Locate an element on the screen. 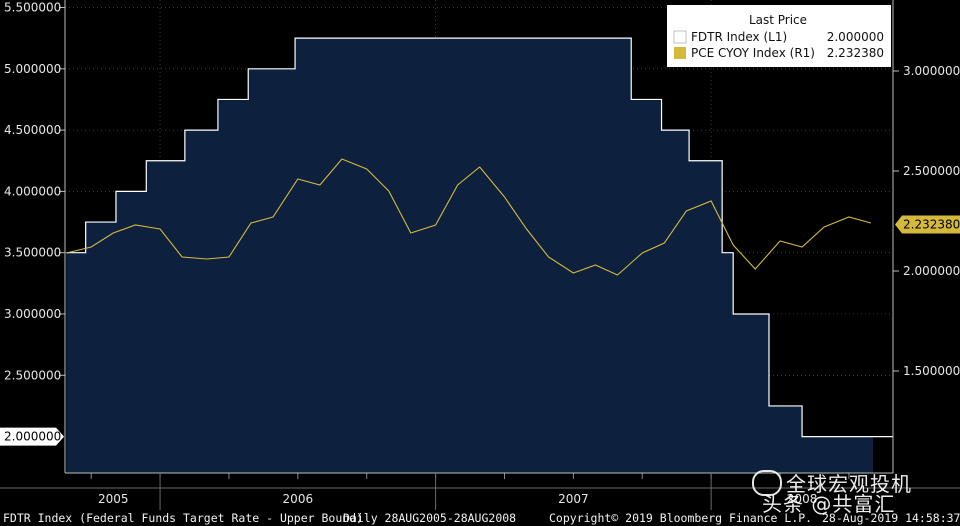 The width and height of the screenshot is (960, 526). footer-frequency-range: Daily 28AUG2005-28AUG2008 is located at coordinates (430, 518).